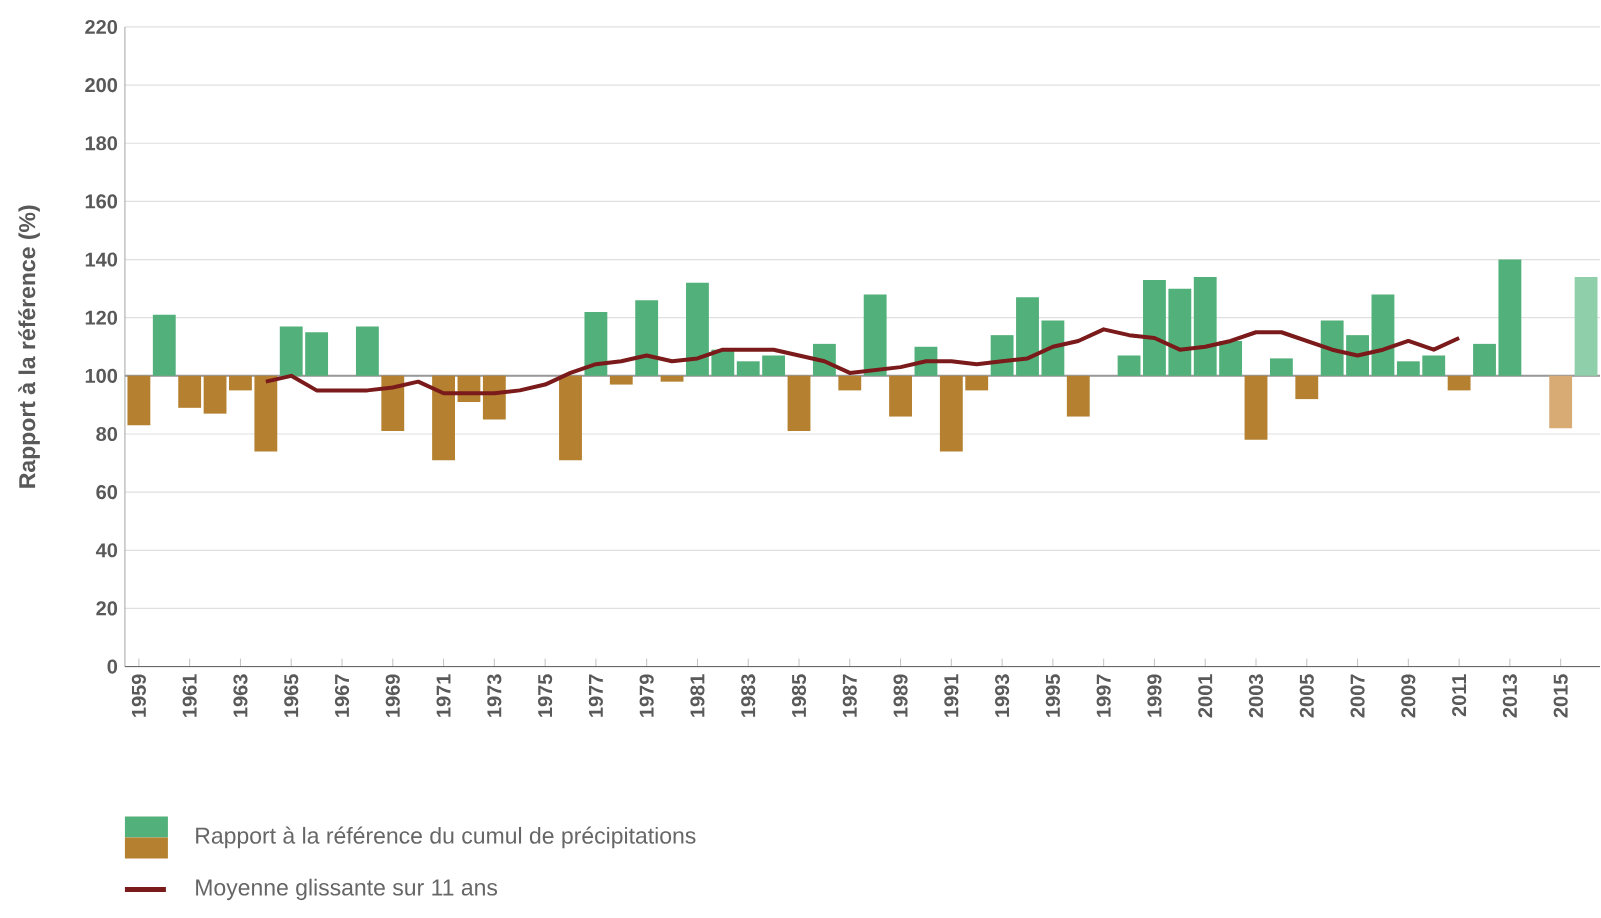 The width and height of the screenshot is (1601, 918). I want to click on x-tick-label: 1997, so click(1103, 695).